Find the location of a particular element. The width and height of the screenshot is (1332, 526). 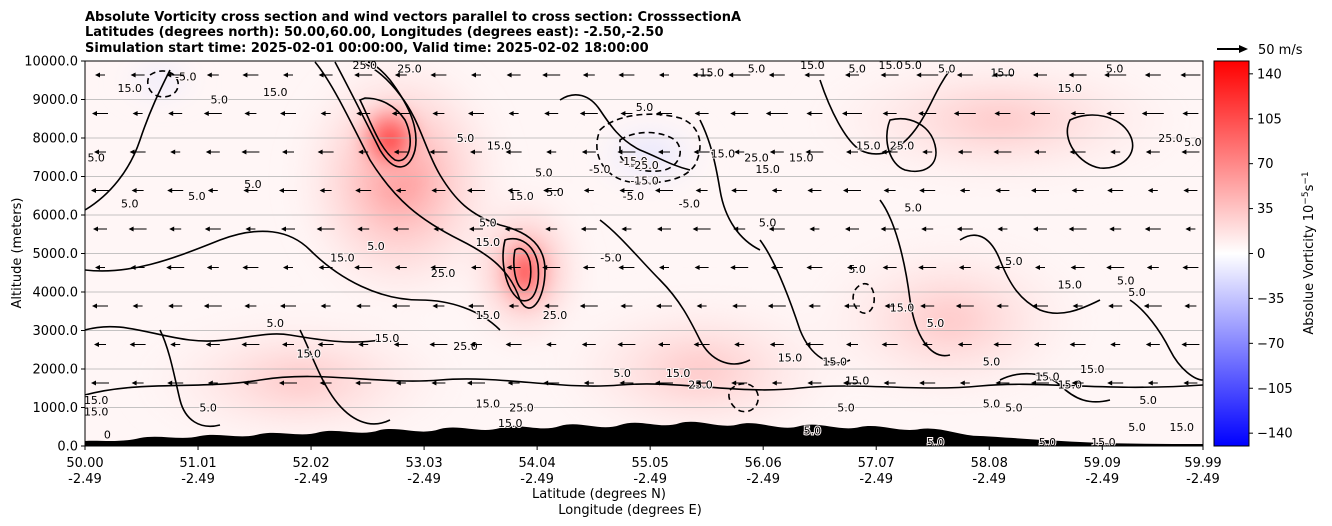

colorbar-tick-label: 35 is located at coordinates (1265, 209).